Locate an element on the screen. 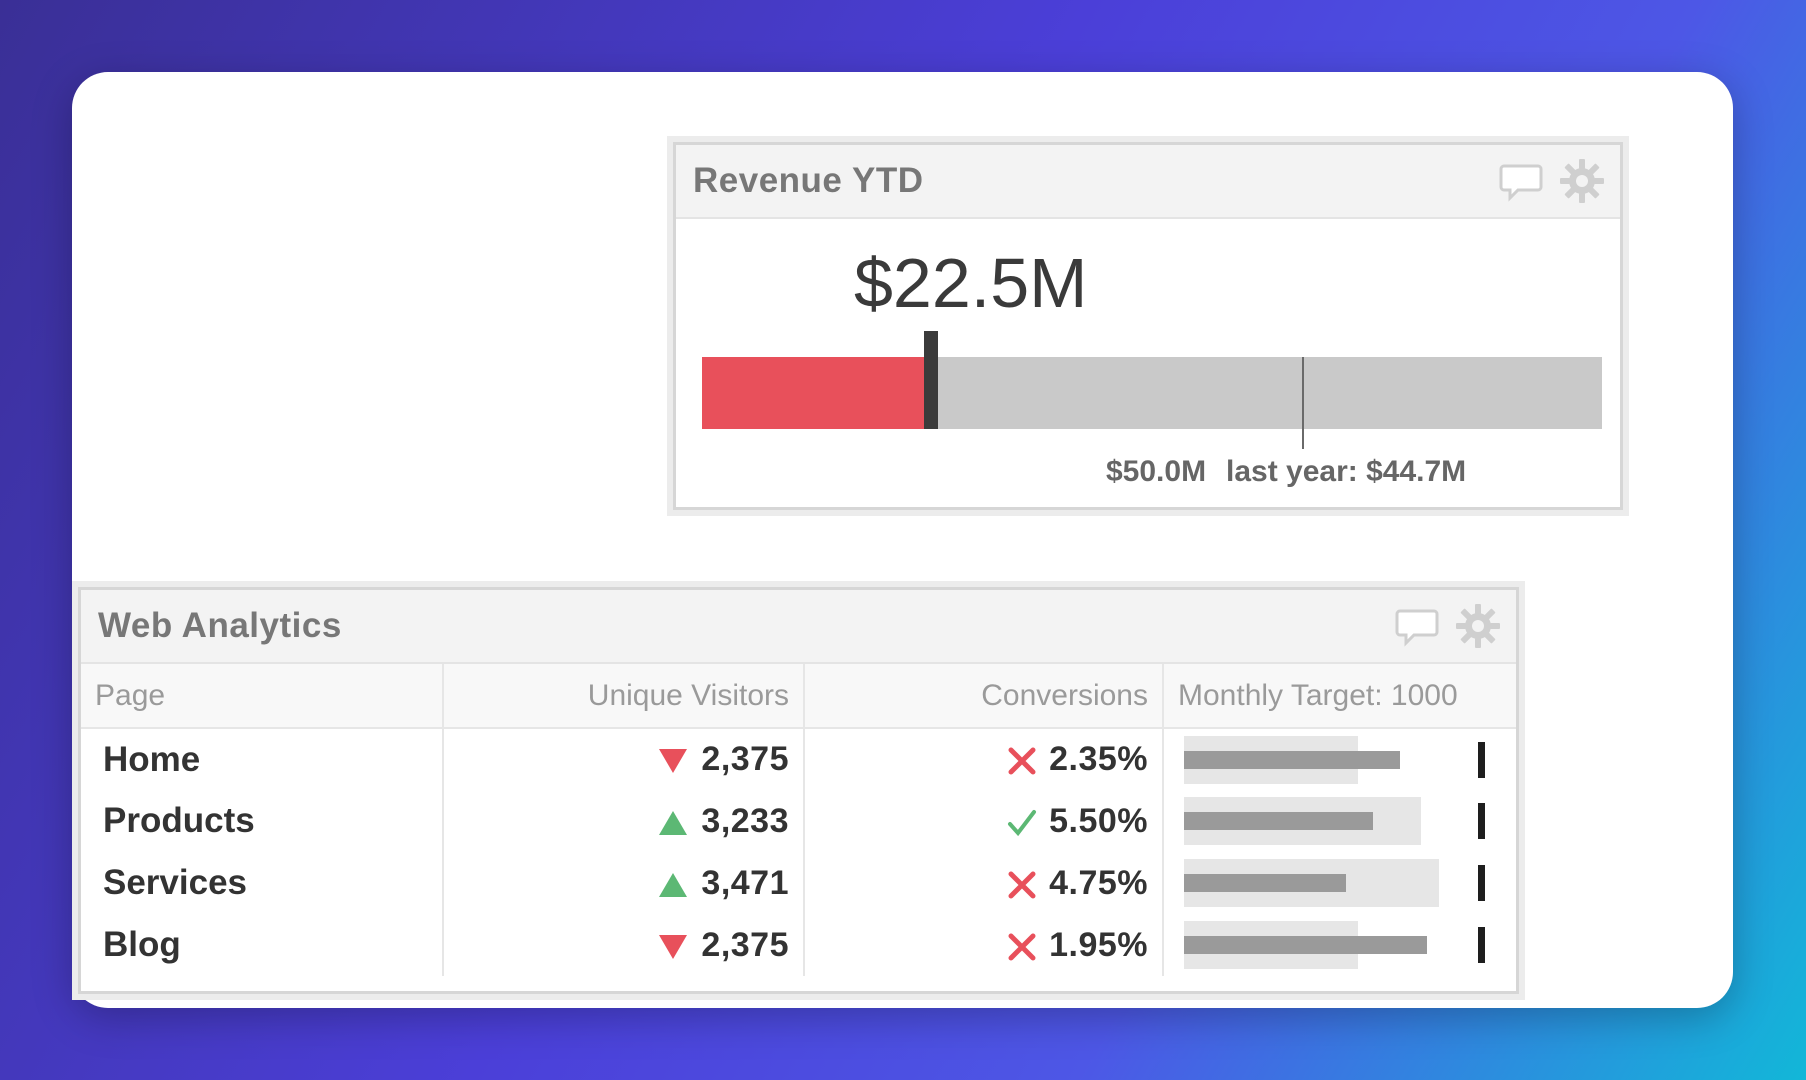 The width and height of the screenshot is (1806, 1080). revenue-widget-title: Revenue YTD is located at coordinates (808, 180).